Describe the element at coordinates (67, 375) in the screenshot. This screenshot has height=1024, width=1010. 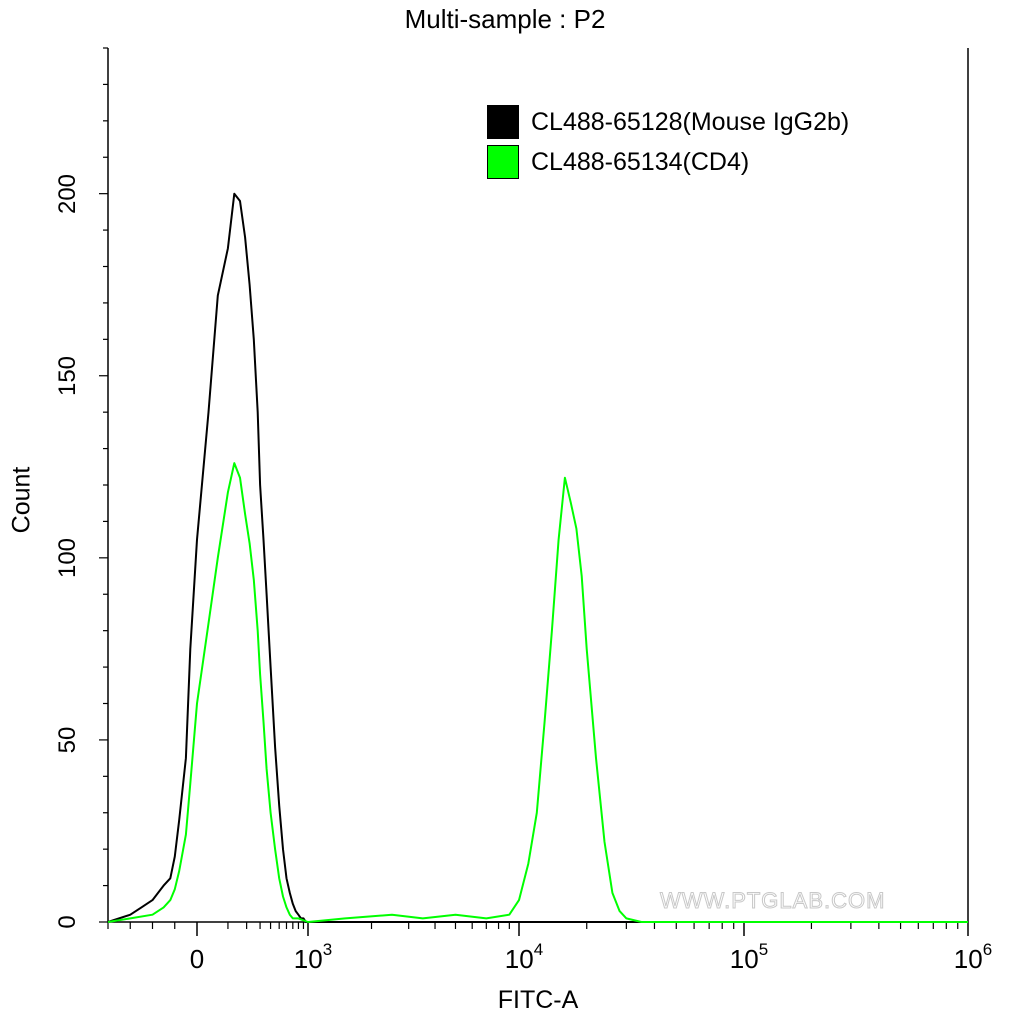
I see `y-tick-label: 150` at that location.